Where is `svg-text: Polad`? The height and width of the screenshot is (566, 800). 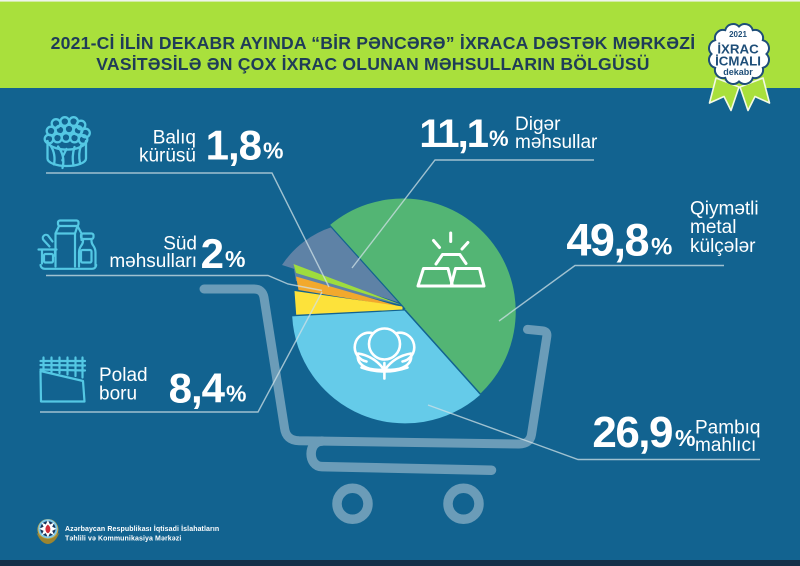 svg-text: Polad is located at coordinates (123, 375).